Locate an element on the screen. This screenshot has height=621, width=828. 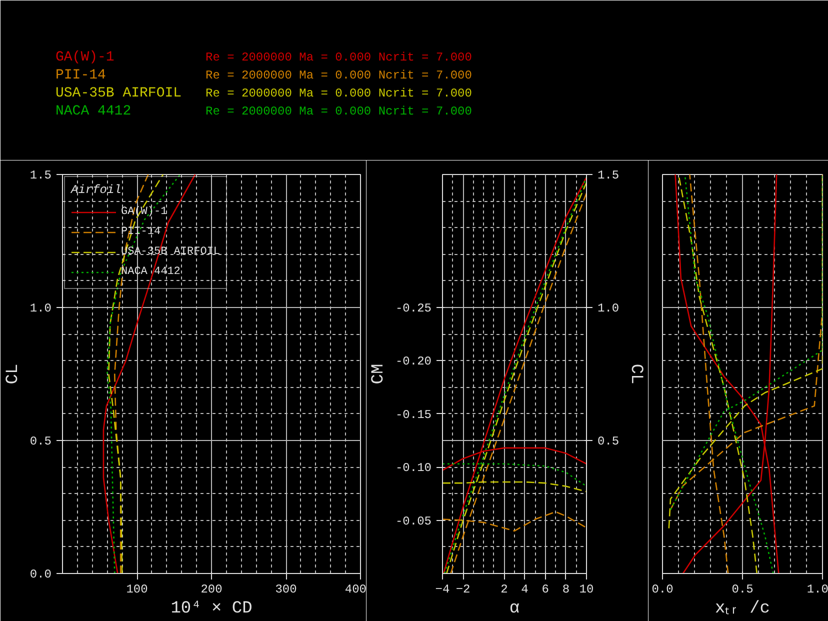
x-tick-label: 4 is located at coordinates (524, 589).